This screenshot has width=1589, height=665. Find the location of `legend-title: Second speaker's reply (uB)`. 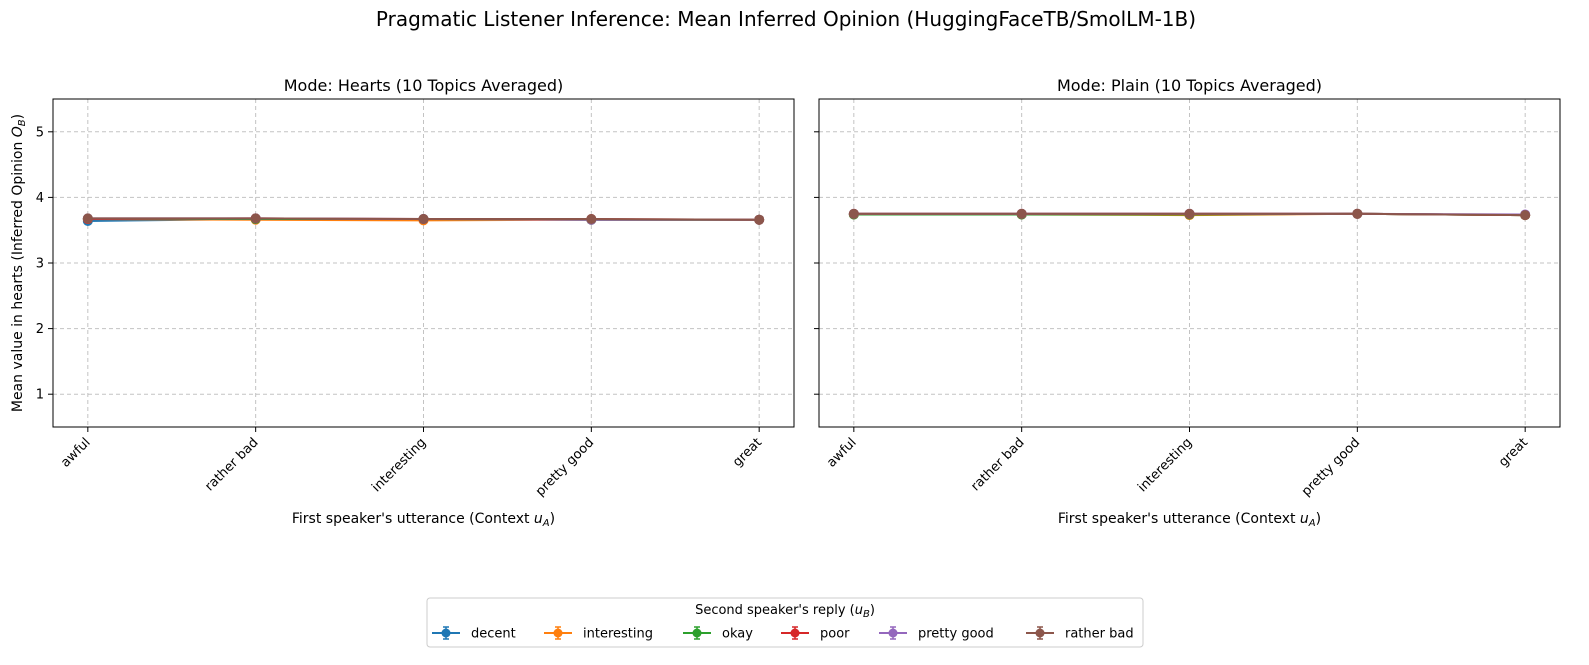

legend-title: Second speaker's reply (uB) is located at coordinates (785, 611).